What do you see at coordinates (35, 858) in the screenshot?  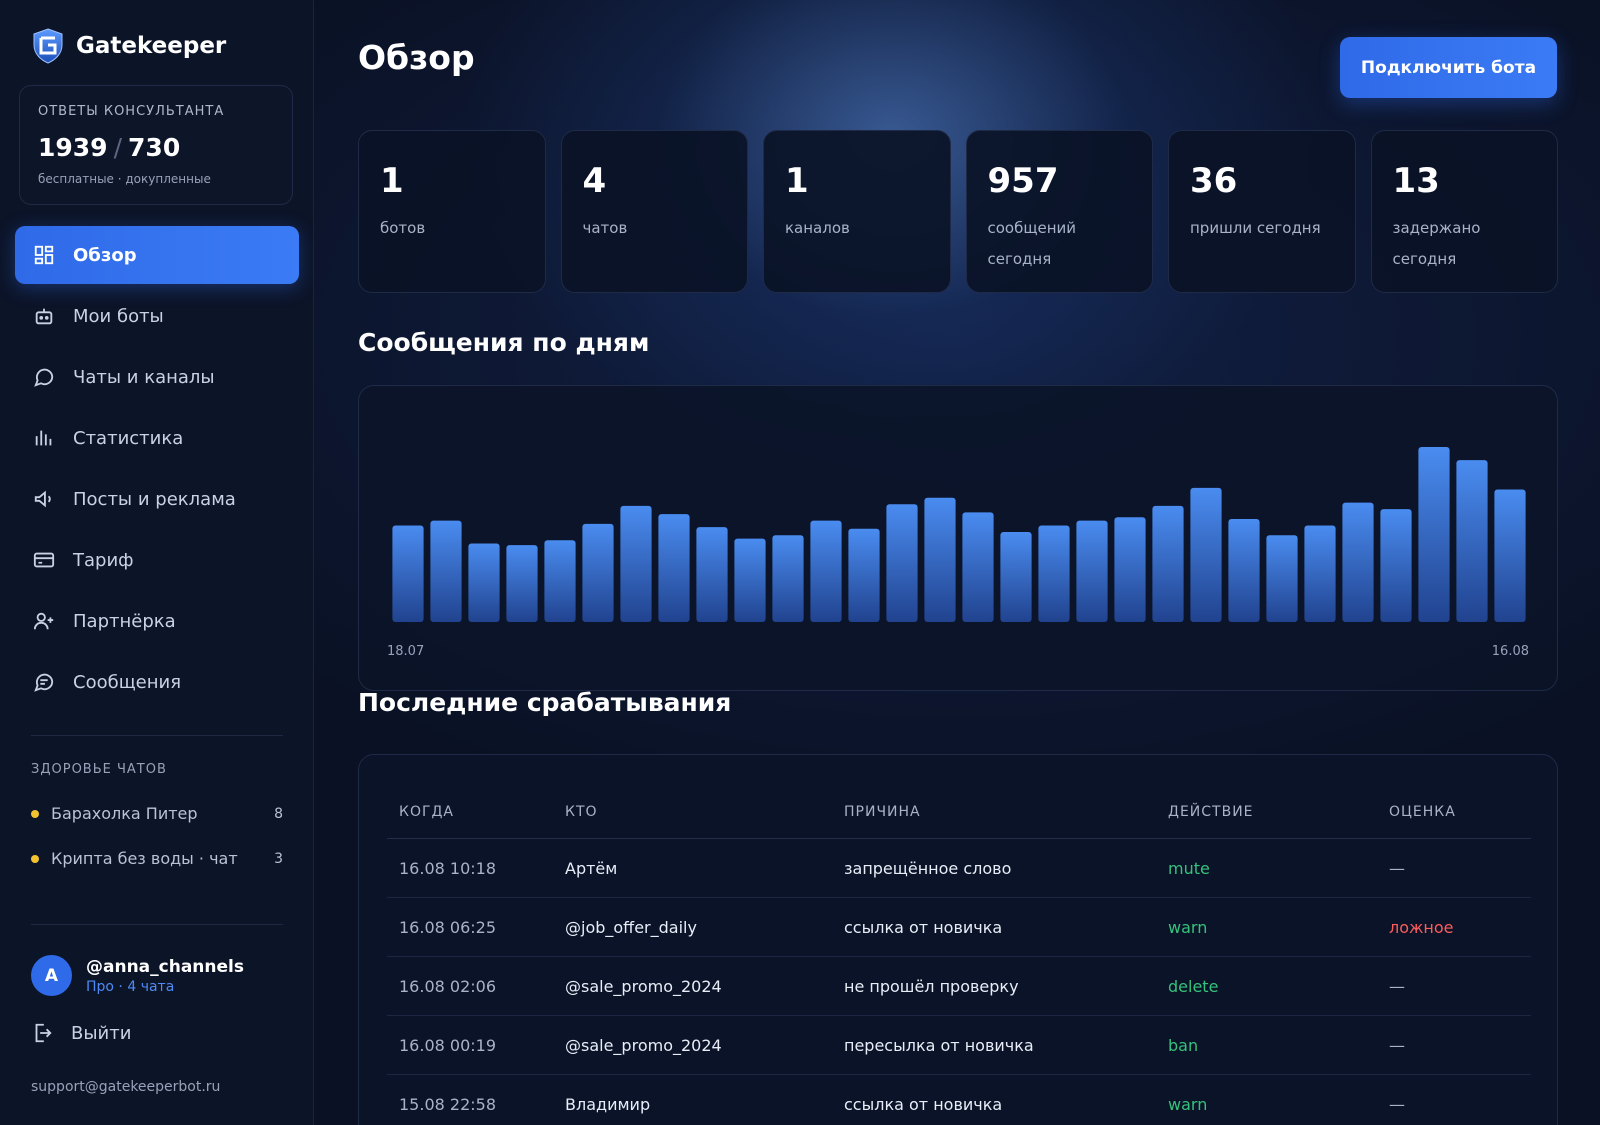 I see `status-dot` at bounding box center [35, 858].